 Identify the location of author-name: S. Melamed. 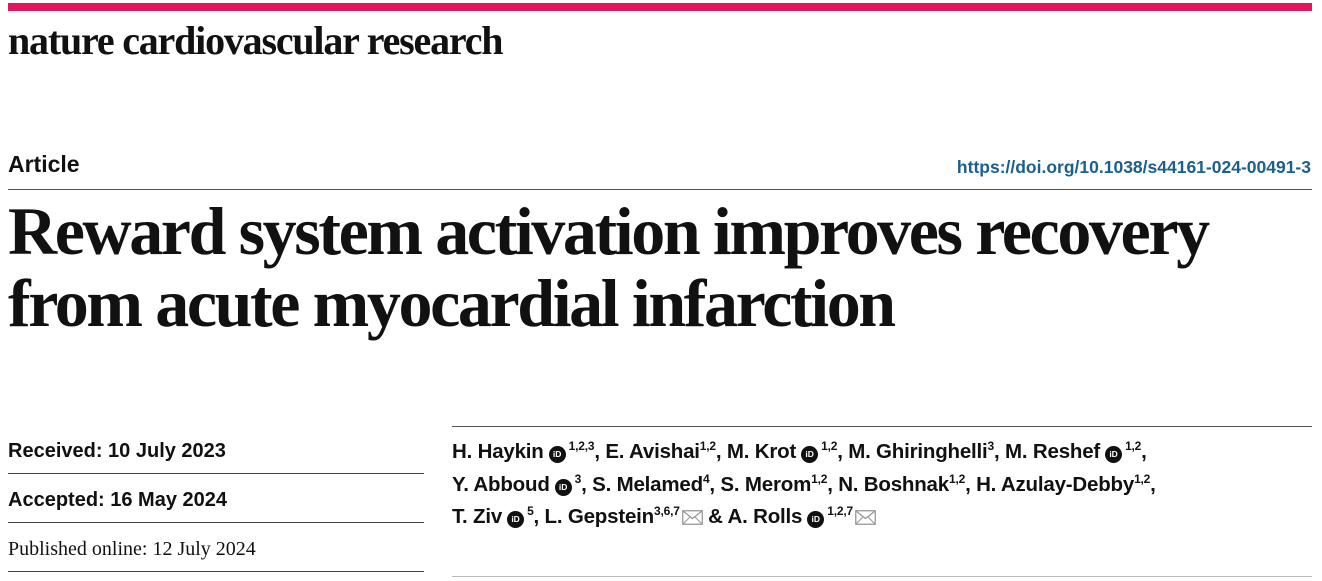
(647, 484).